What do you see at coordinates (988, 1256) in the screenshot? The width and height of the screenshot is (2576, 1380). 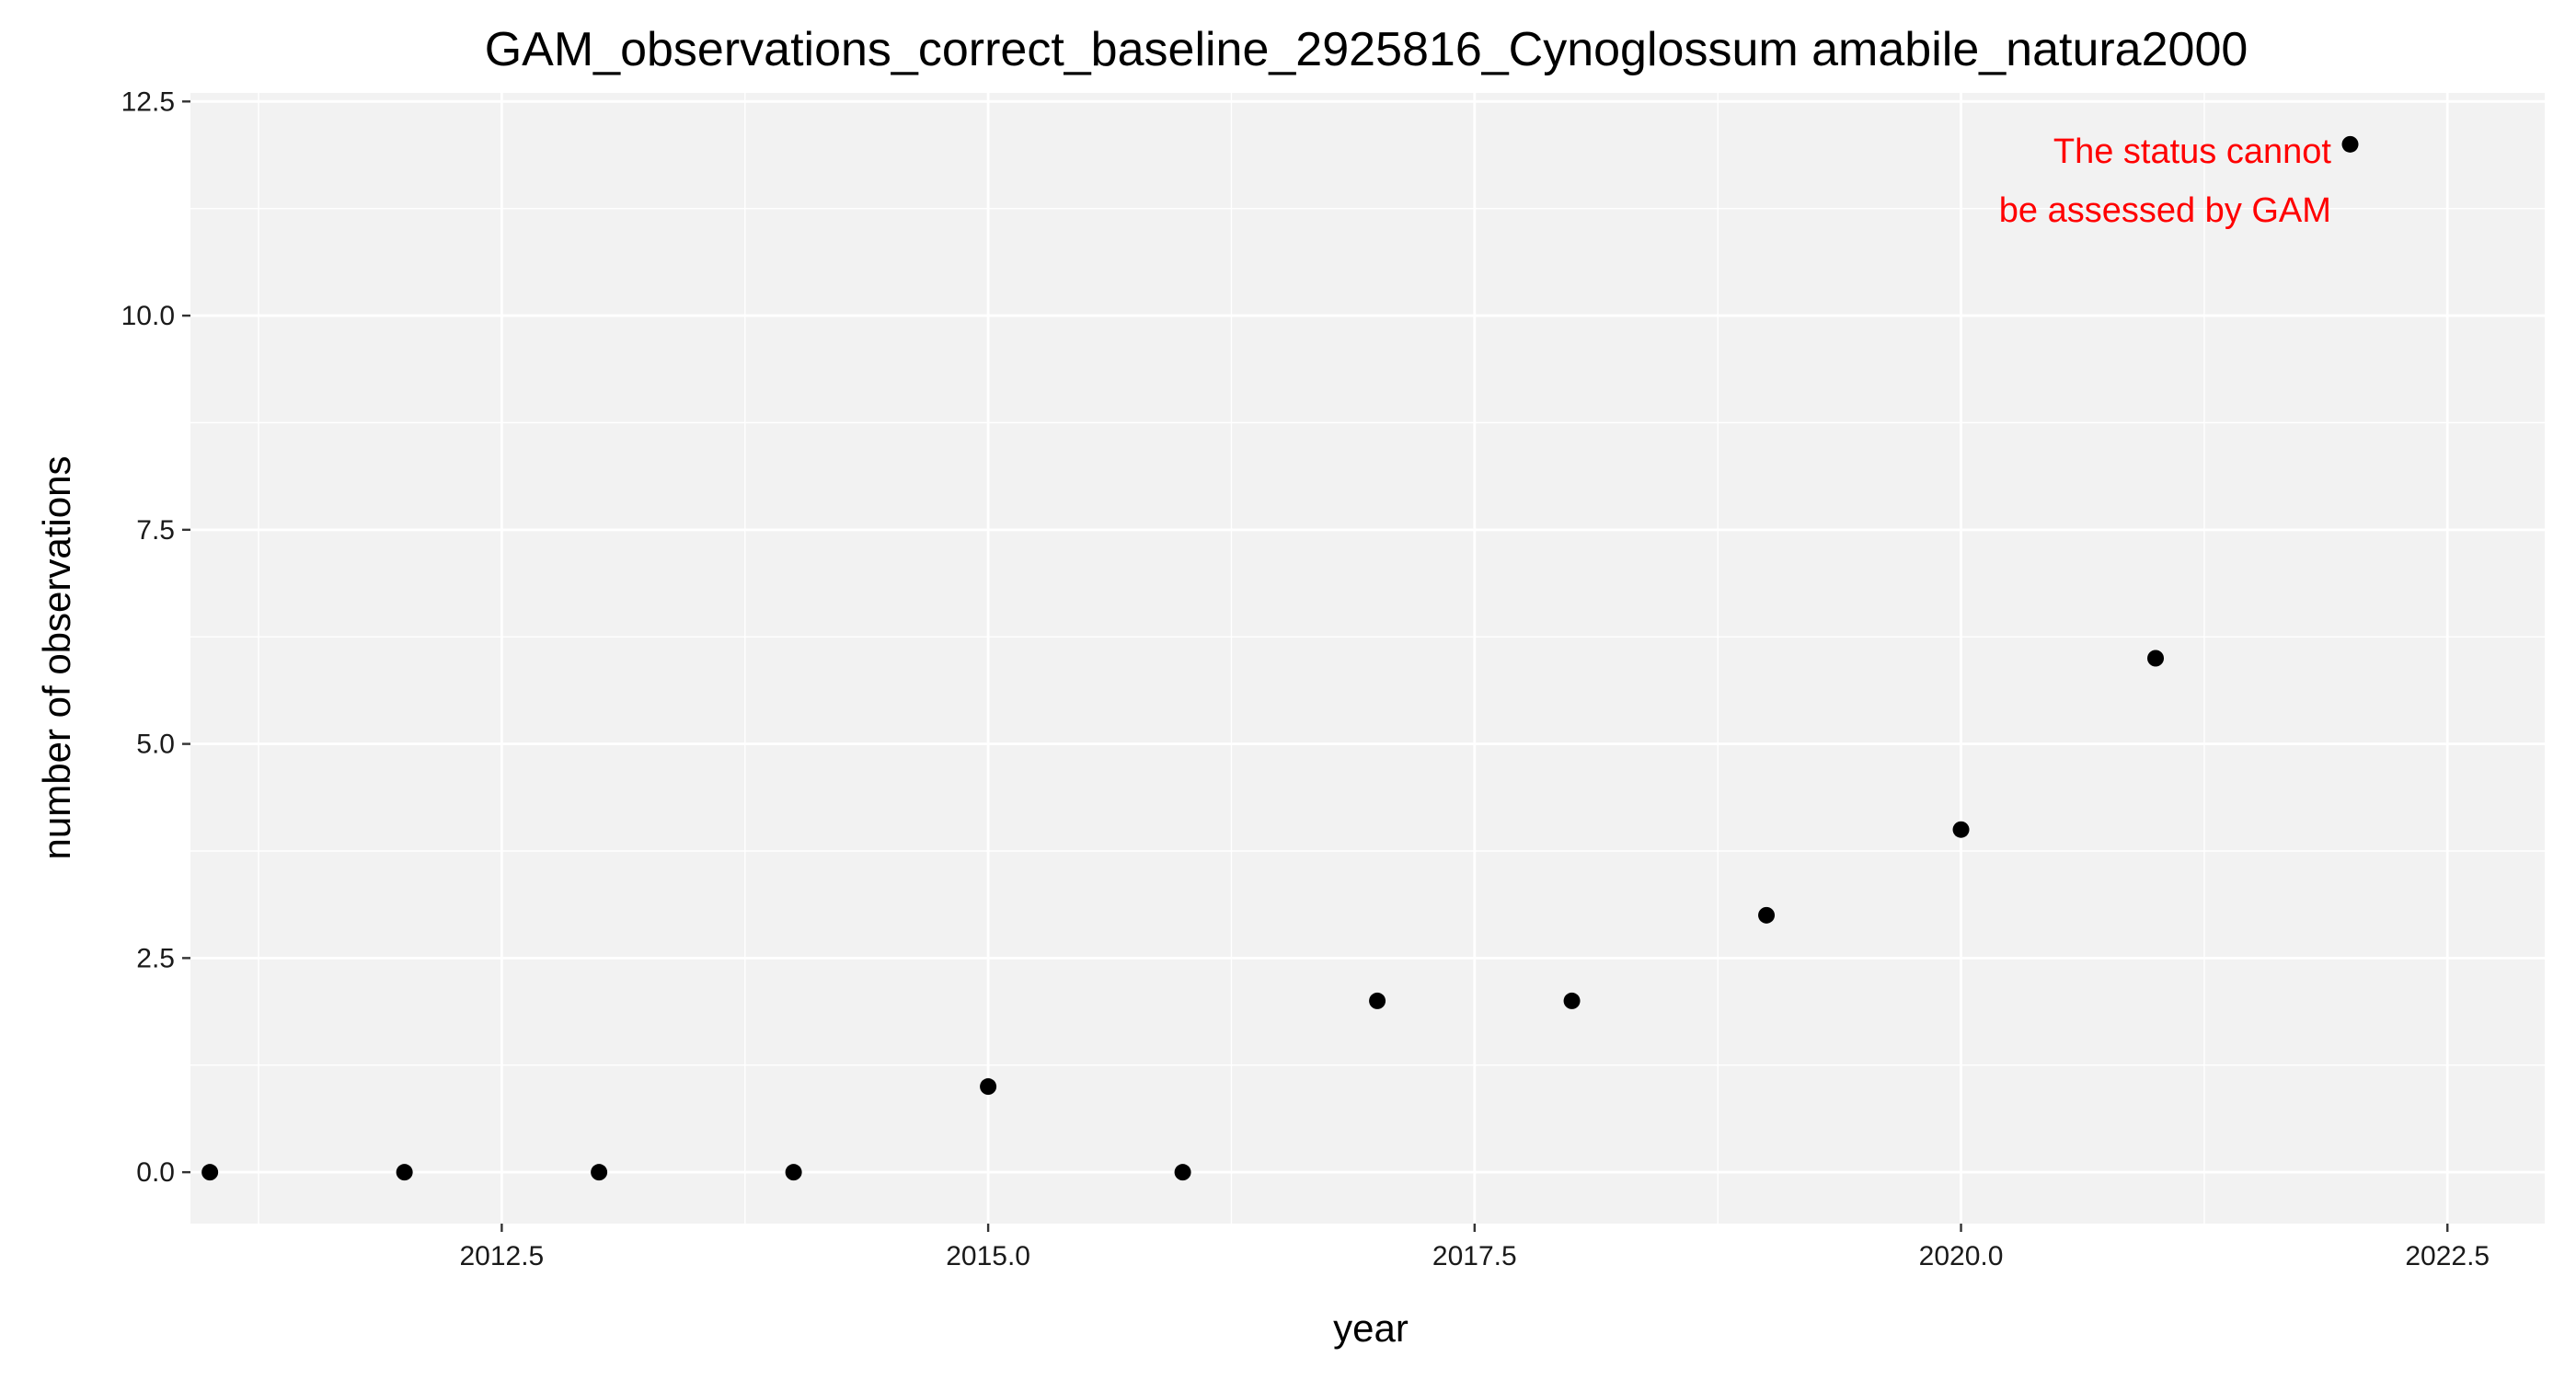 I see `x-tick-label: 2015.0` at bounding box center [988, 1256].